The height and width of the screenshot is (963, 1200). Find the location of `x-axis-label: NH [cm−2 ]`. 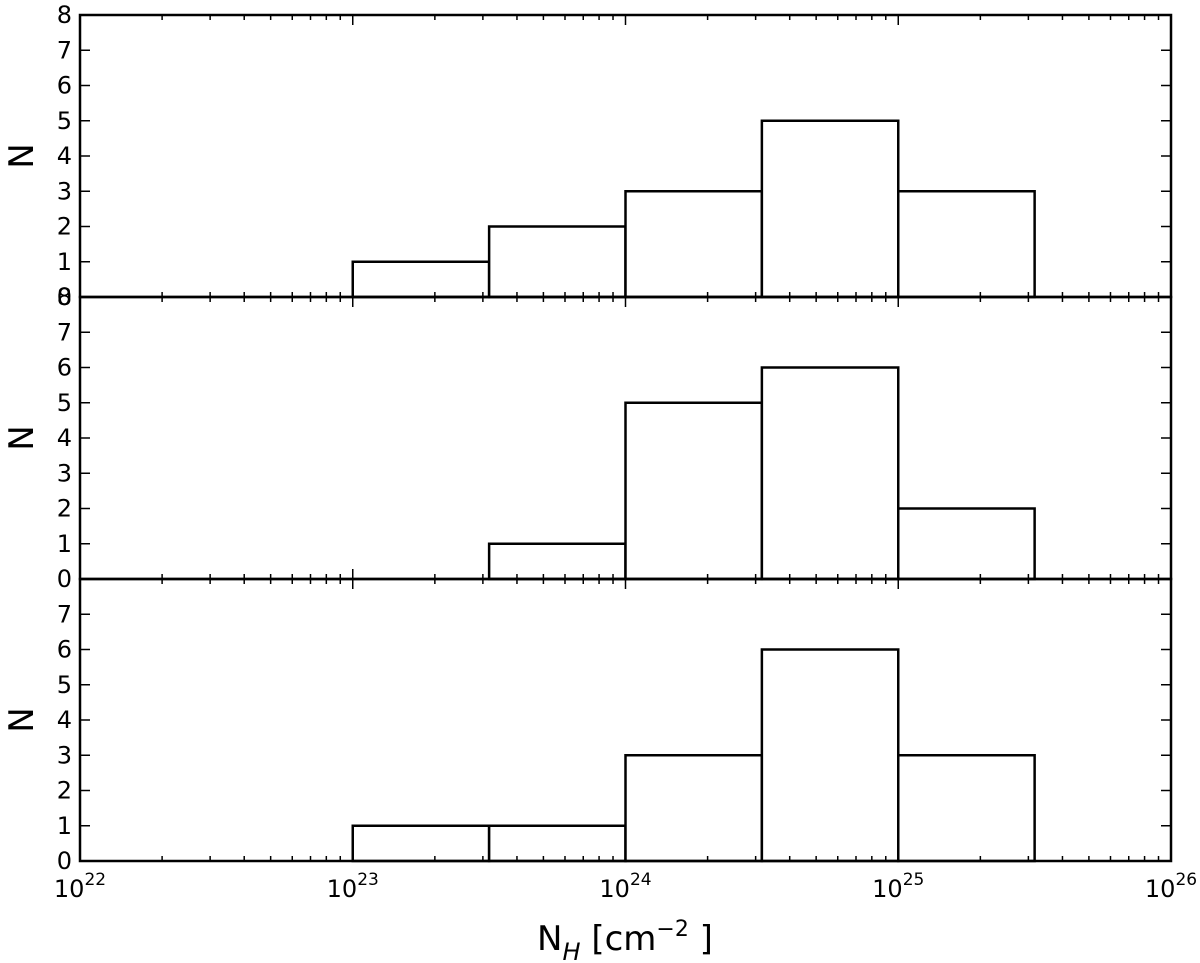

x-axis-label: NH [cm−2 ] is located at coordinates (625, 940).